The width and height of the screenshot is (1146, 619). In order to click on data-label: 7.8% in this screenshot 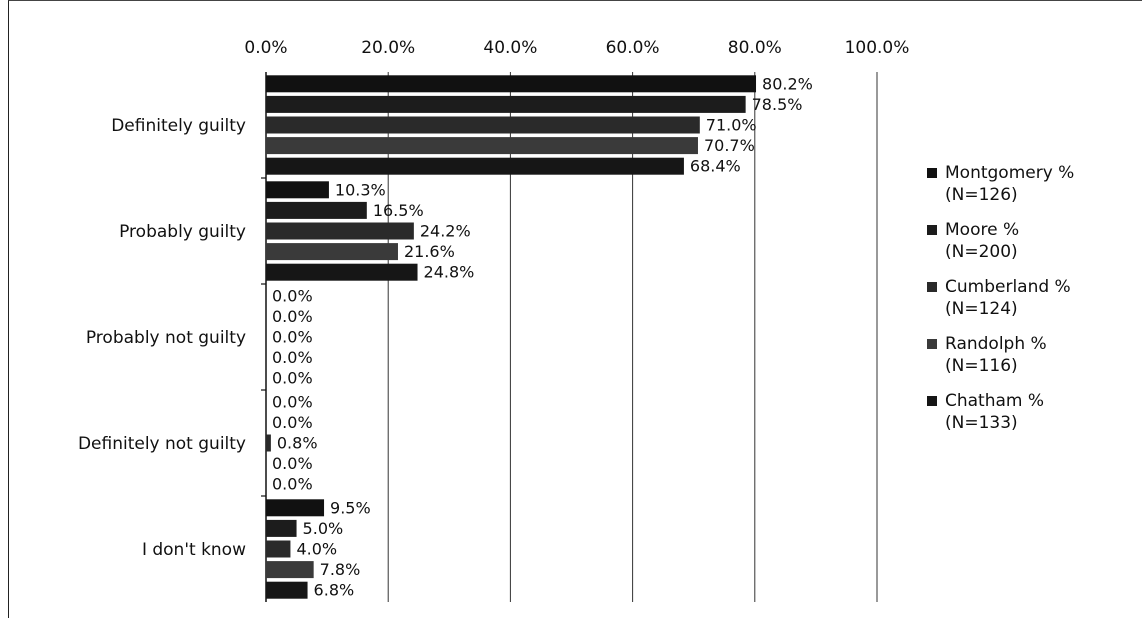, I will do `click(340, 569)`.